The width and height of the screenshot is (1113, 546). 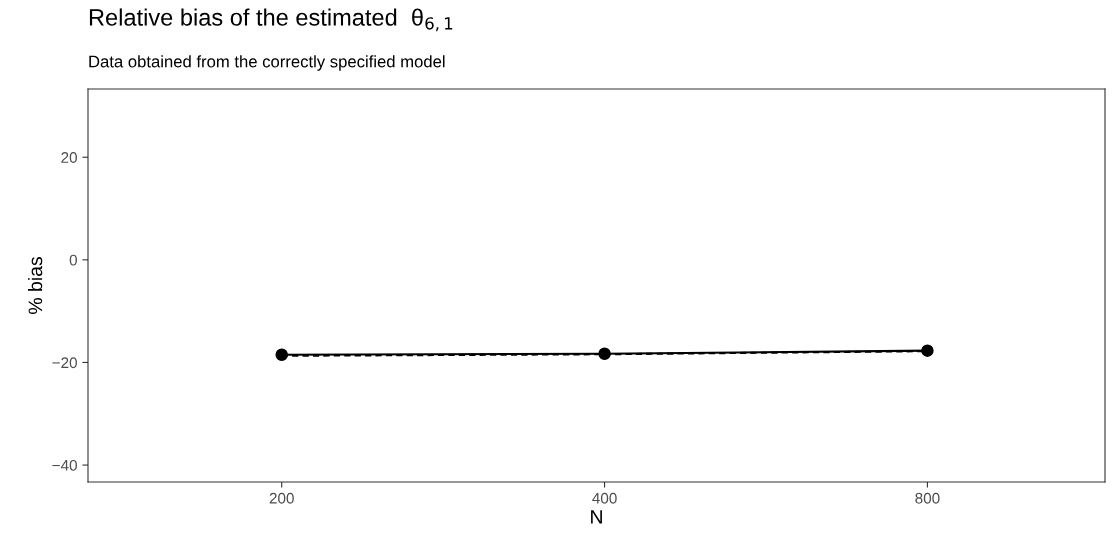 What do you see at coordinates (596, 517) in the screenshot?
I see `x-axis-title: N` at bounding box center [596, 517].